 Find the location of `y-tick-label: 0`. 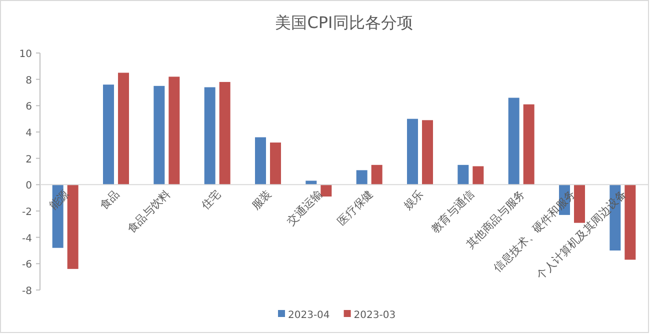

y-tick-label: 0 is located at coordinates (29, 186).